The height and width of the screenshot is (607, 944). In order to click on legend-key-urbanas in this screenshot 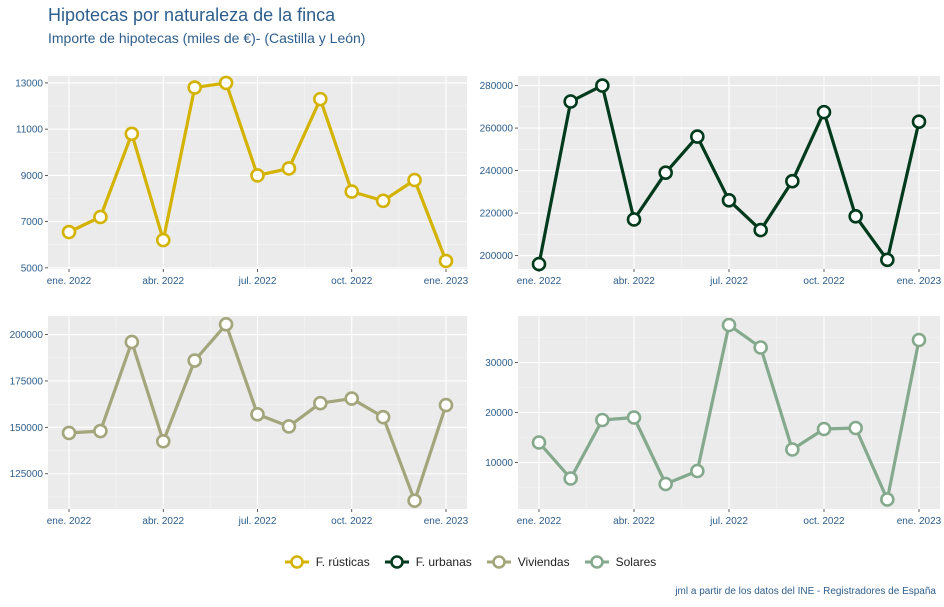, I will do `click(396, 562)`.